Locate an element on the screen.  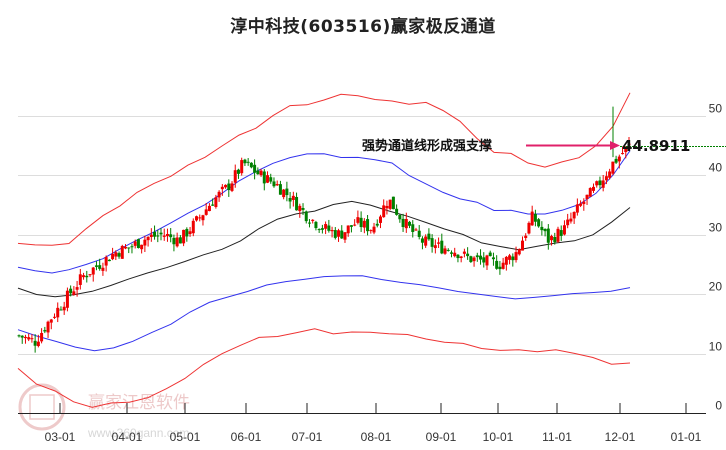
x-tick-label: 05-01 is located at coordinates (185, 437).